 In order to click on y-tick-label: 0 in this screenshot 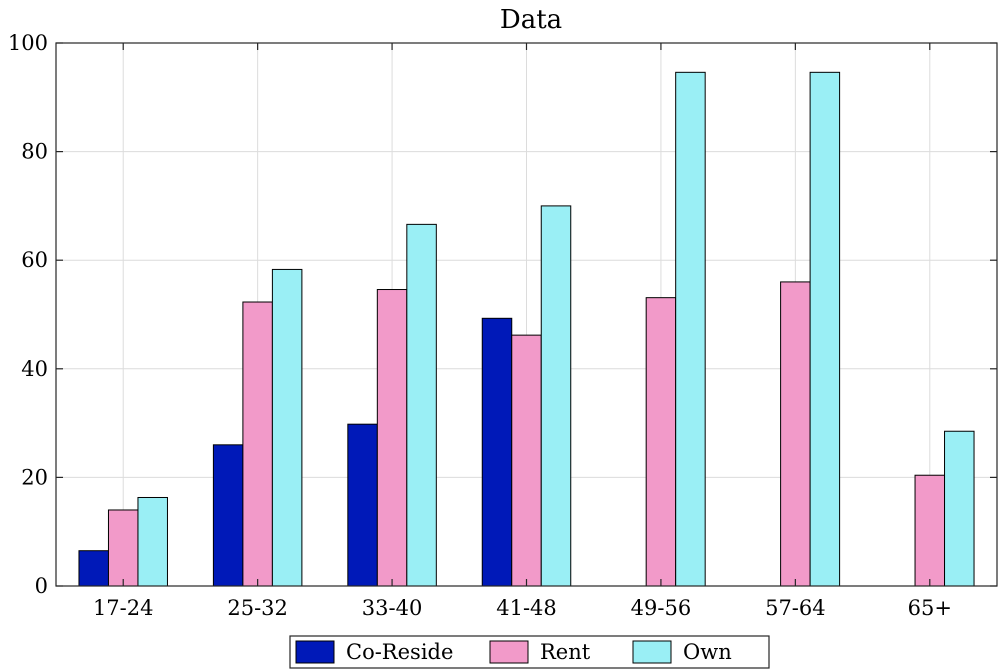, I will do `click(41, 586)`.